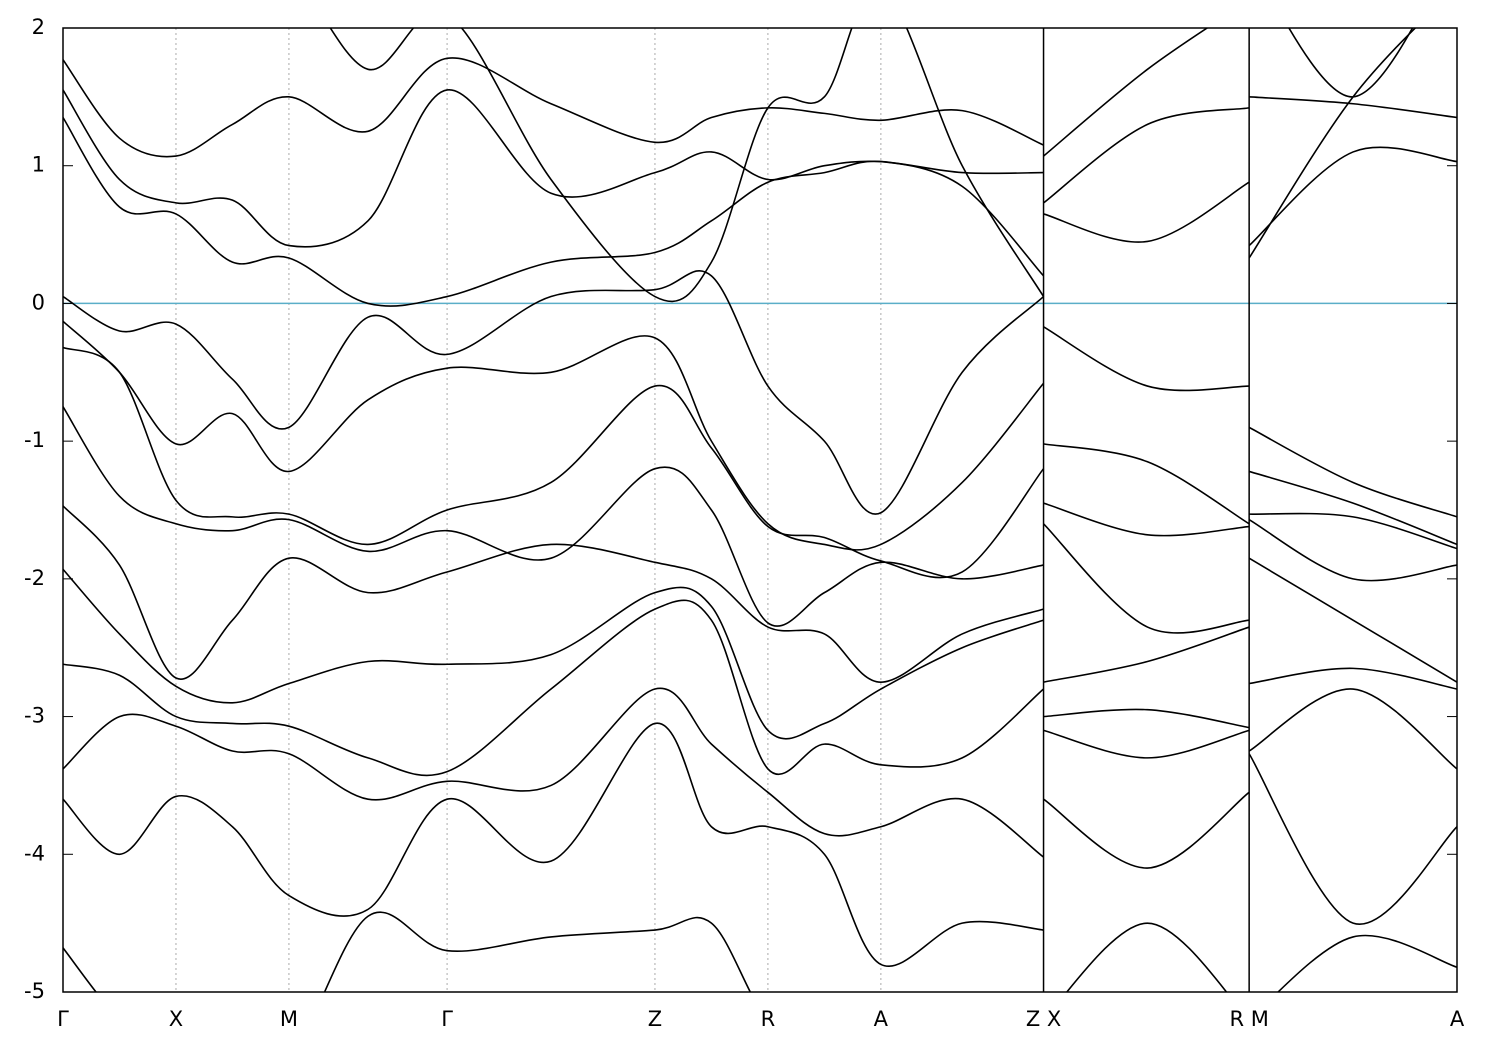 The width and height of the screenshot is (1500, 1050). Describe the element at coordinates (289, 1019) in the screenshot. I see `x-tick-label: M` at that location.